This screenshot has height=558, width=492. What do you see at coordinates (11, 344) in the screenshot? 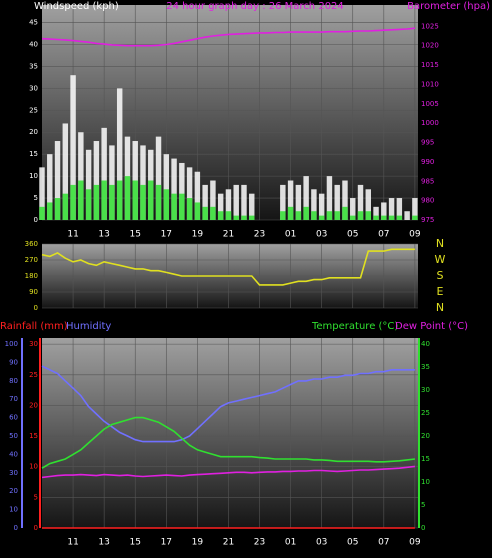
I see `y-tick-label: 100` at bounding box center [11, 344].